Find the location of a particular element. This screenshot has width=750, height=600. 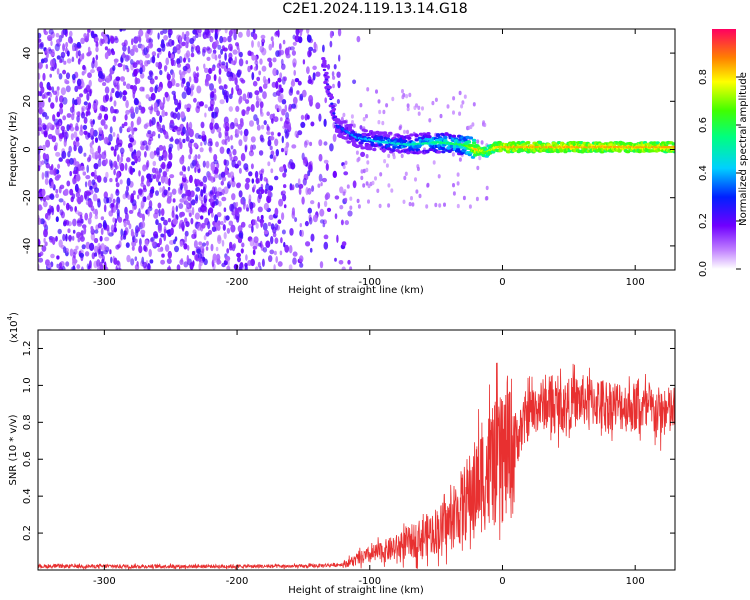

spectrogram-ylabel: Frequency (Hz) is located at coordinates (13, 149).